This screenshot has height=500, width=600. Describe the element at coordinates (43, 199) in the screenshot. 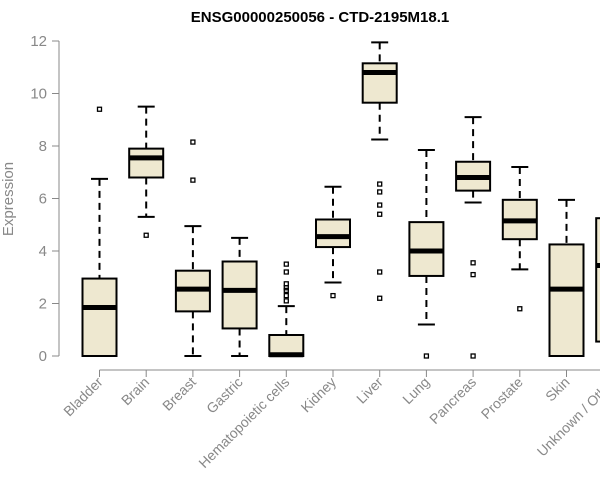

I see `y-tick-label: 6` at that location.